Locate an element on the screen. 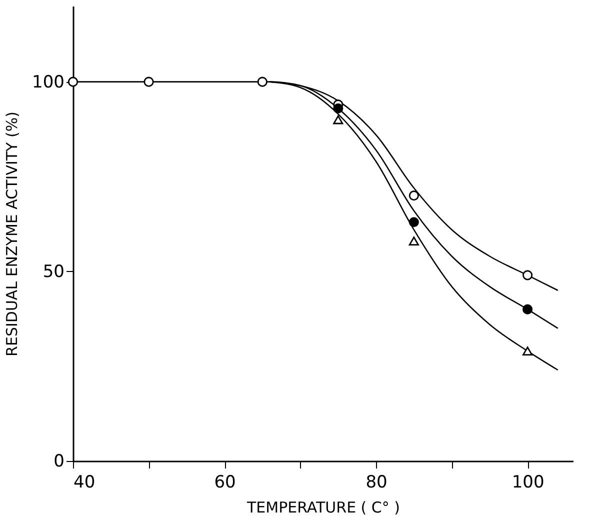  x-axis-title: TEMPERATURE ( C° ) is located at coordinates (323, 507).